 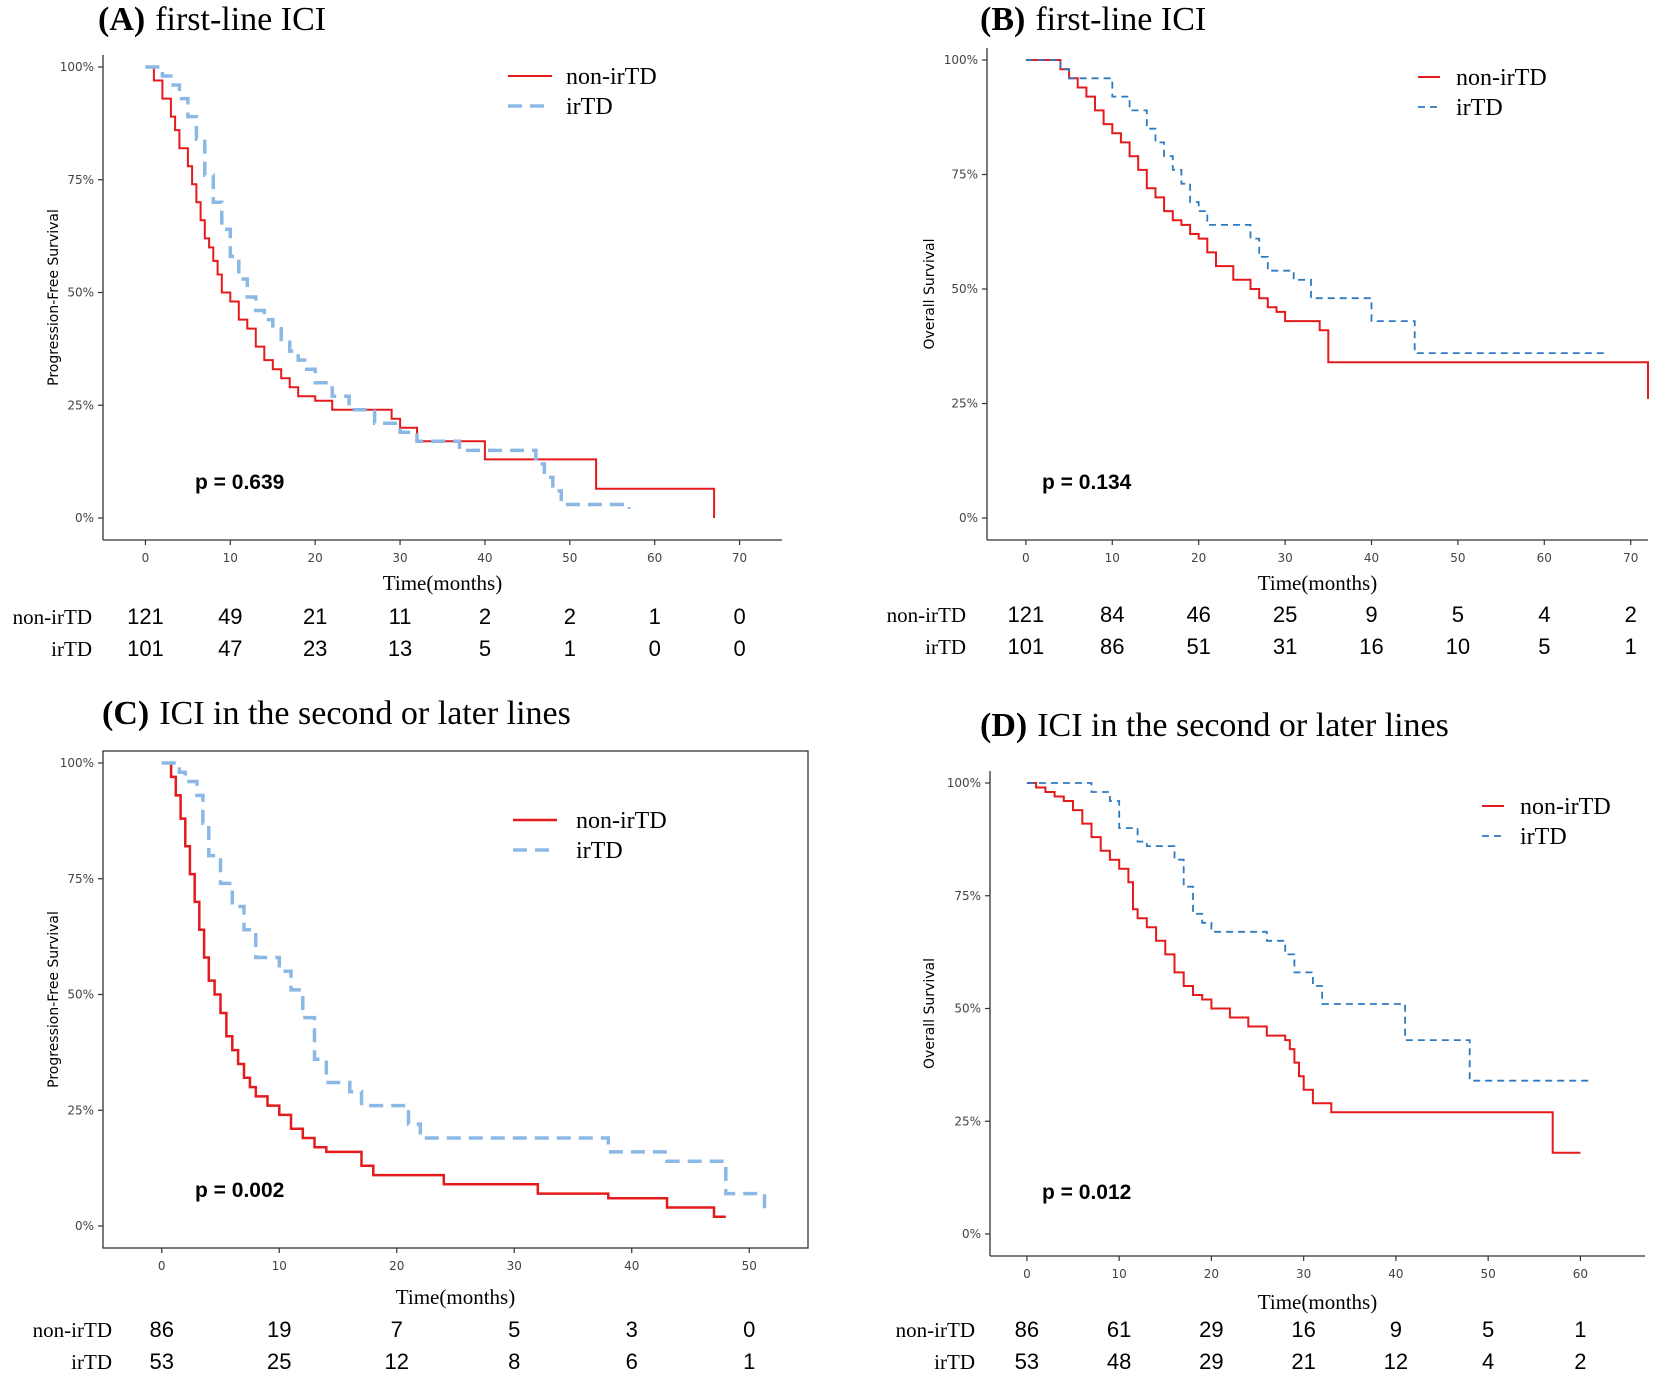 What do you see at coordinates (1243, 725) in the screenshot?
I see `panel-title-text: ICI in the second or later lines` at bounding box center [1243, 725].